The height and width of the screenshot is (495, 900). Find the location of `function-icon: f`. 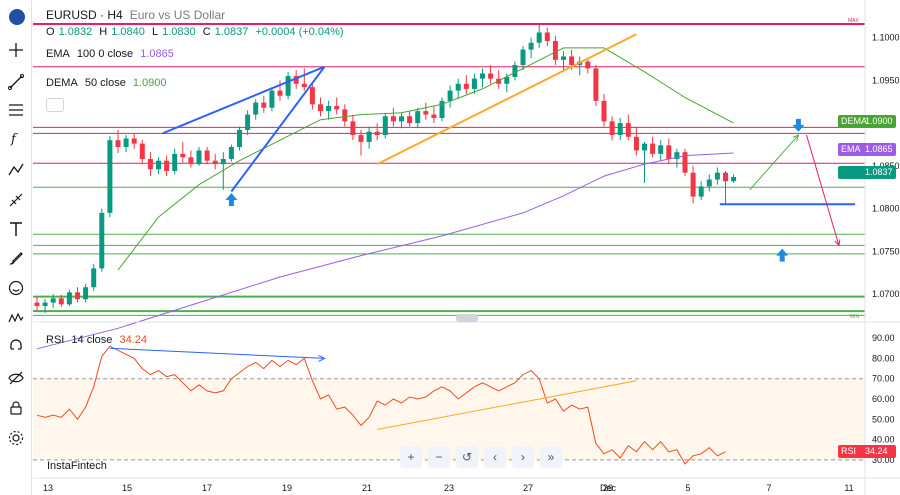

function-icon: f is located at coordinates (16, 138).